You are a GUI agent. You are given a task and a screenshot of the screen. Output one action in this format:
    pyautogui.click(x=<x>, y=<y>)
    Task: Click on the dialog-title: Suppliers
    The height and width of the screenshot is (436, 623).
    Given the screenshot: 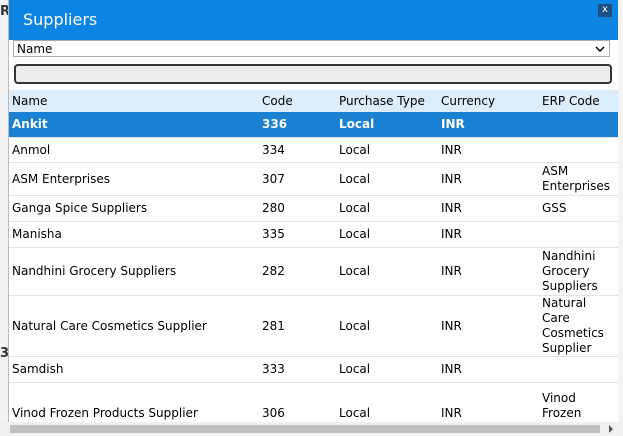 What is the action you would take?
    pyautogui.click(x=60, y=19)
    